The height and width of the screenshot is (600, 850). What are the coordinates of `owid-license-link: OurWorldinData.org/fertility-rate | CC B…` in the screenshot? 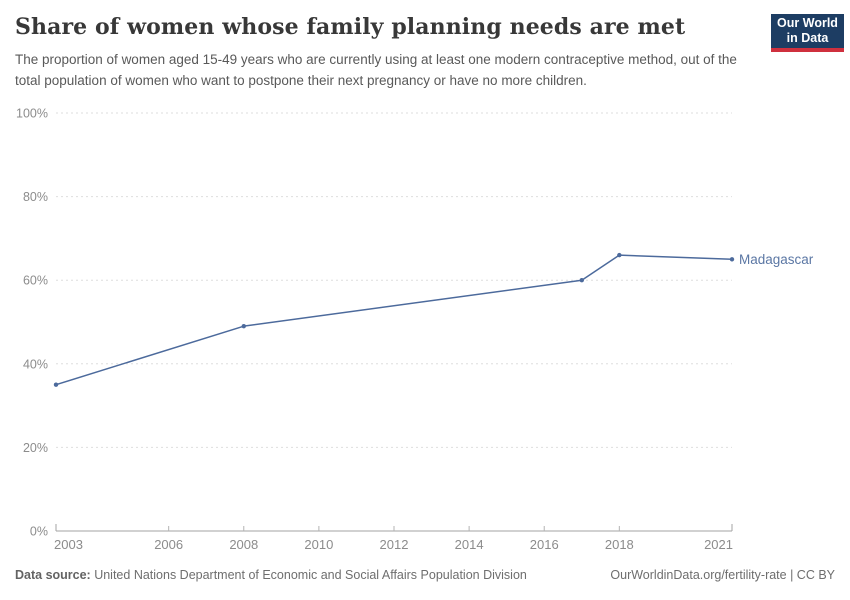 It's located at (722, 575).